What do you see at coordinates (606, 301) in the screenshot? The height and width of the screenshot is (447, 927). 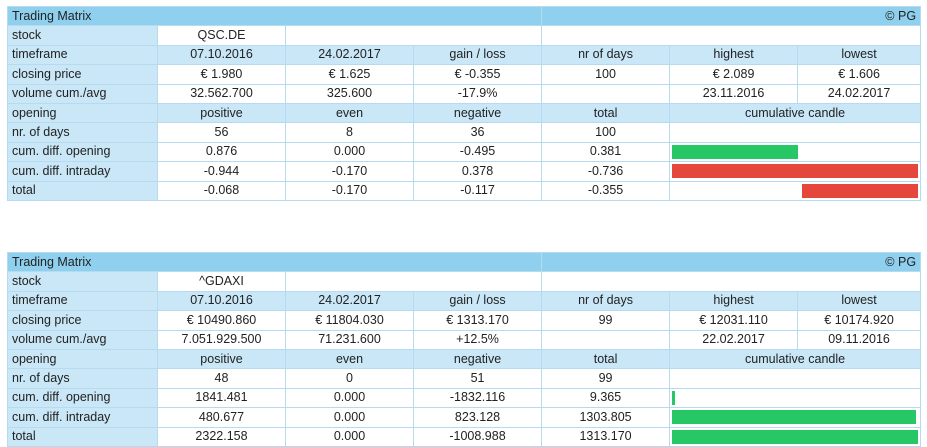 I see `timeframe-nr-days: nr of days` at bounding box center [606, 301].